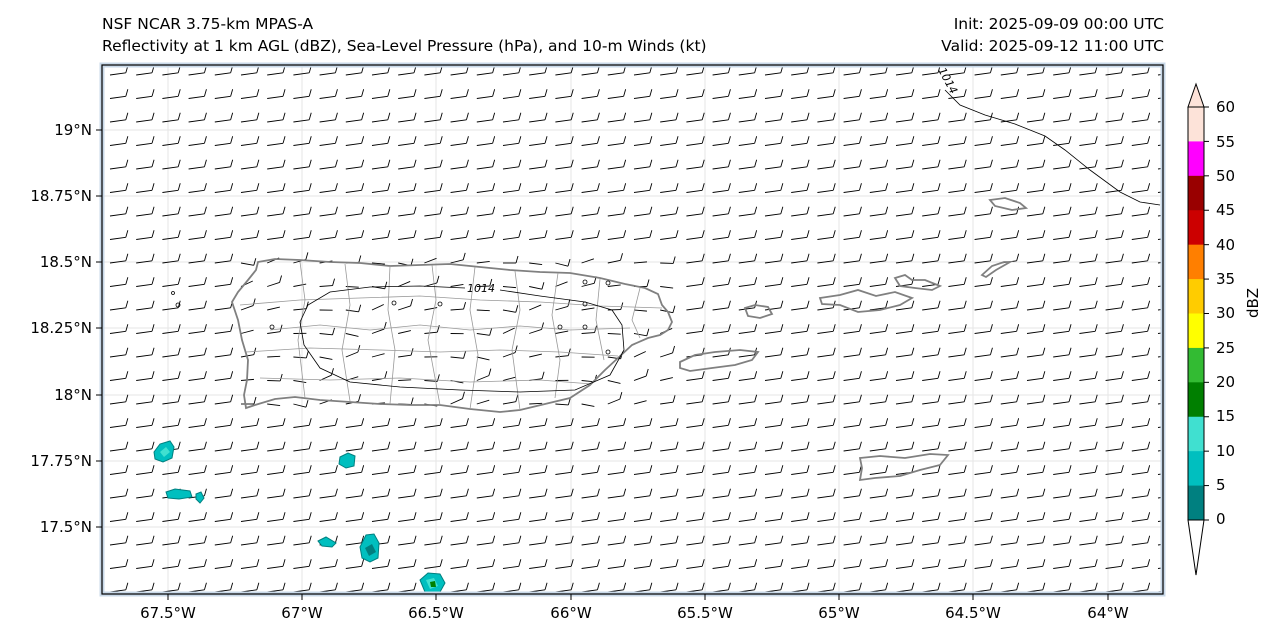 This screenshot has height=639, width=1280. I want to click on cb-label-30: 30, so click(1226, 313).